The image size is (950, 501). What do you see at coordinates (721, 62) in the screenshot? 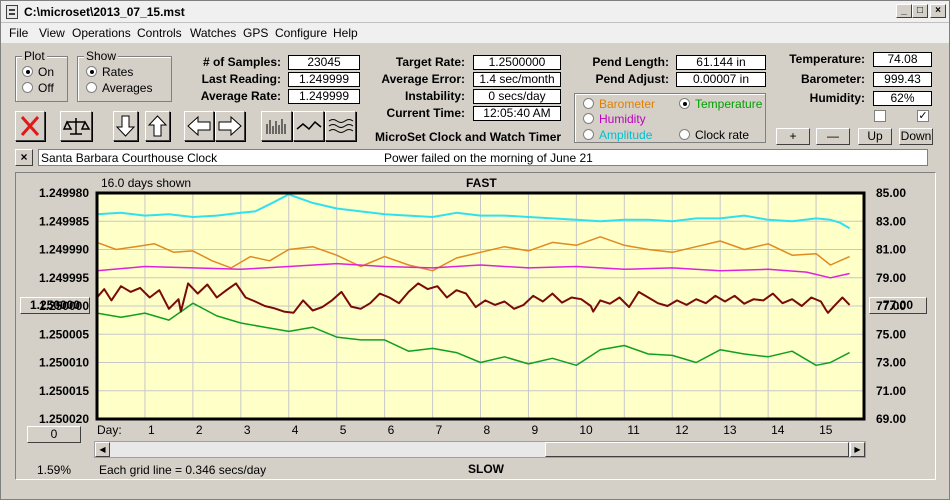
I see `pend-length-field: 61.144 in` at bounding box center [721, 62].